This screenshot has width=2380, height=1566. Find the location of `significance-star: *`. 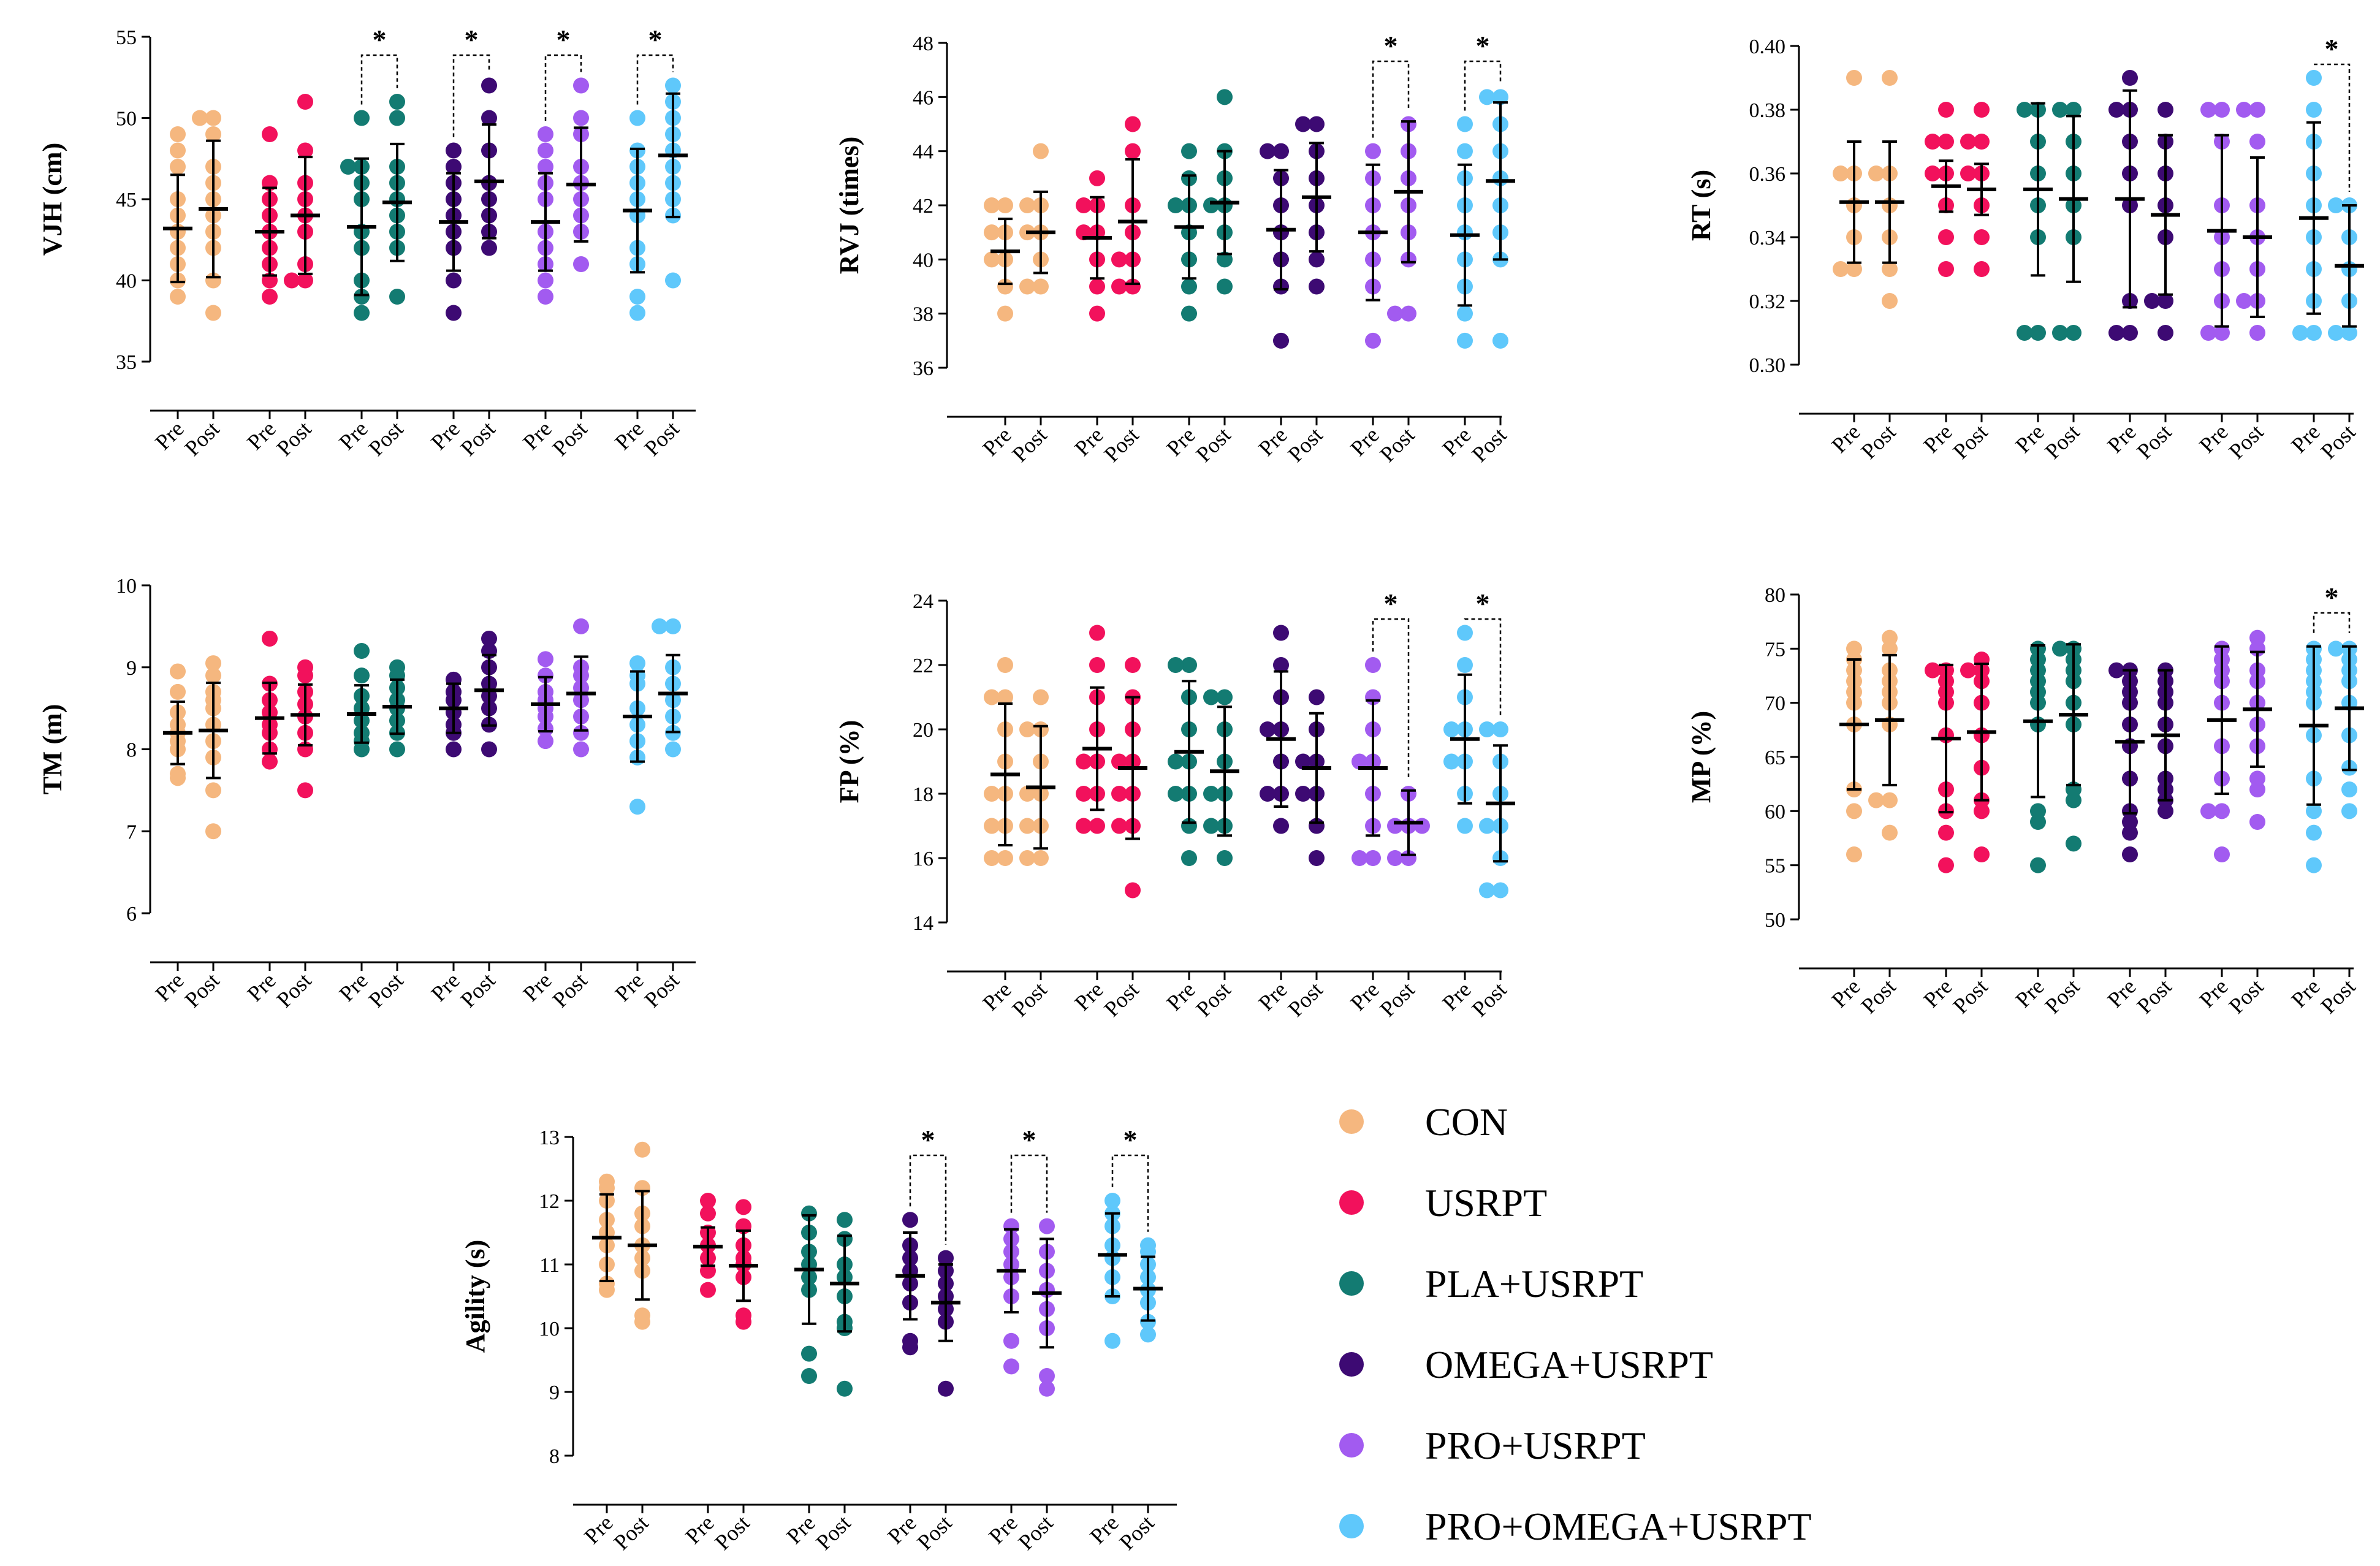

significance-star: * is located at coordinates (1483, 603).